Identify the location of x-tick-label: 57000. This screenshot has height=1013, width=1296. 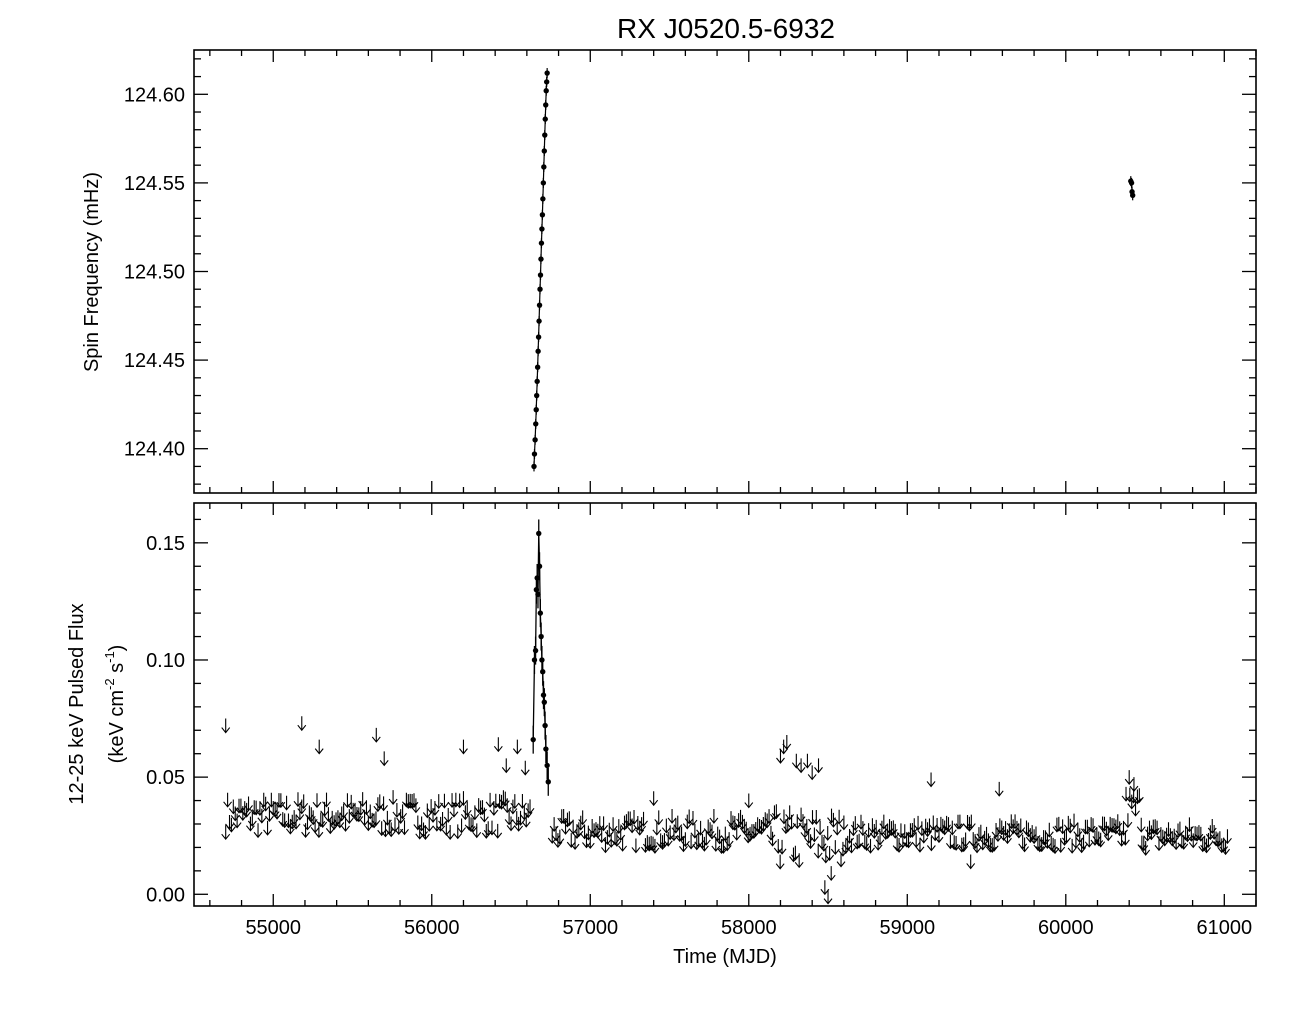
(590, 928).